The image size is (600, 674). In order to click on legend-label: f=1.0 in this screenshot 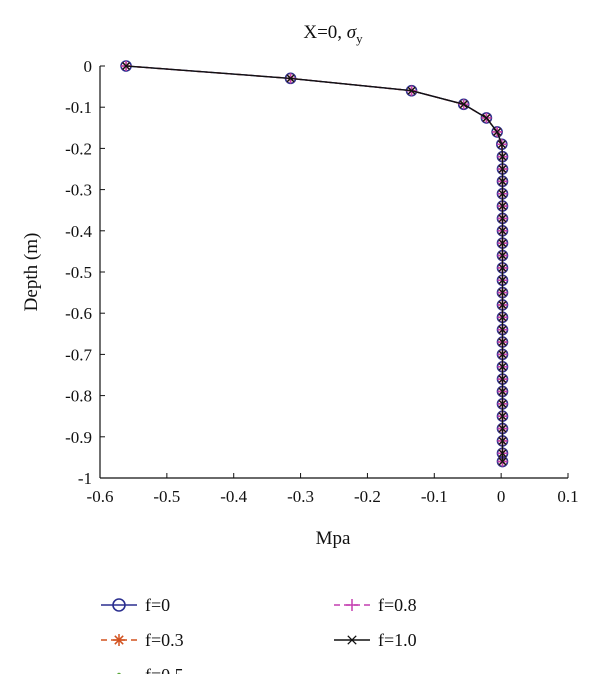, I will do `click(397, 640)`.